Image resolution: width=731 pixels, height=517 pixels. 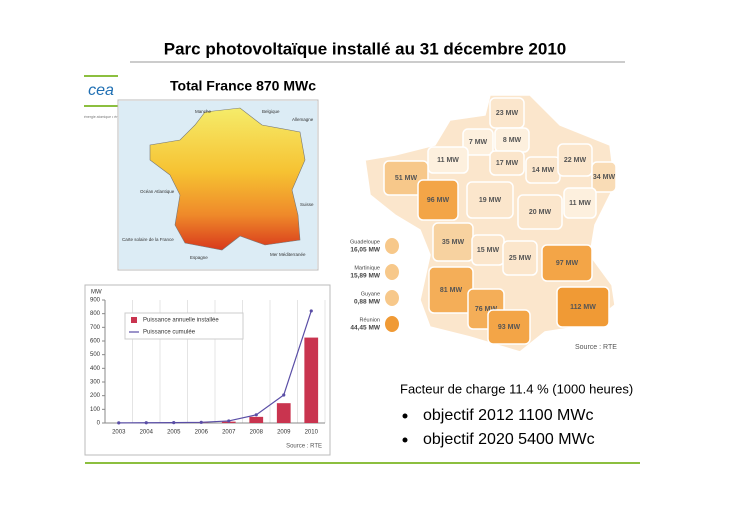 I want to click on y-tick-label: 200, so click(x=95, y=396).